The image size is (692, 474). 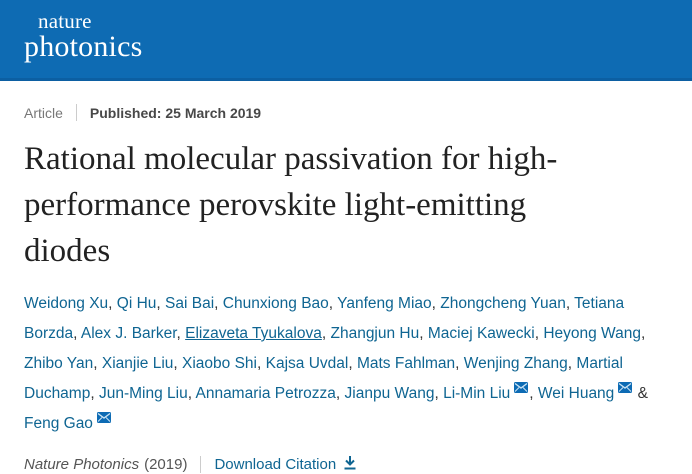 What do you see at coordinates (58, 423) in the screenshot?
I see `author-link: Feng Gao` at bounding box center [58, 423].